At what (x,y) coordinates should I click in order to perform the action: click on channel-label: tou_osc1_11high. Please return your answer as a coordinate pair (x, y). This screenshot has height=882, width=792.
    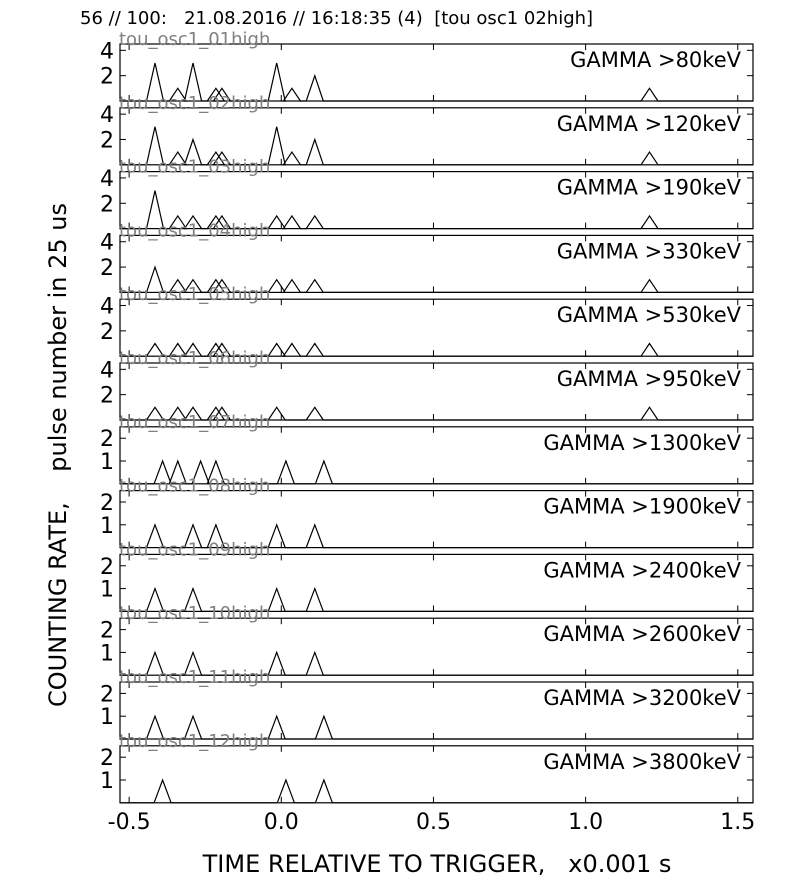
    Looking at the image, I should click on (194, 677).